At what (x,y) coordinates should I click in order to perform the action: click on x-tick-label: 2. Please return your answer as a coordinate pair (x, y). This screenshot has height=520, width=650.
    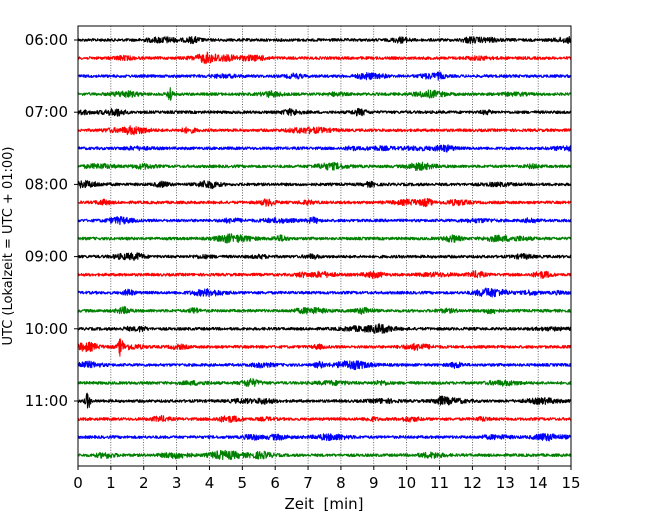
    Looking at the image, I should click on (144, 483).